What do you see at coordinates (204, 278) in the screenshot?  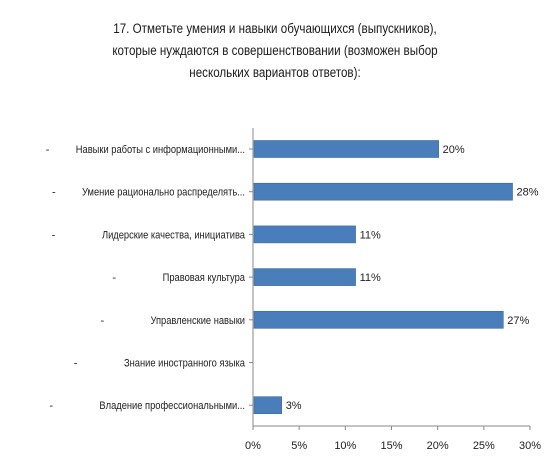 I see `category-label: Правовая культура` at bounding box center [204, 278].